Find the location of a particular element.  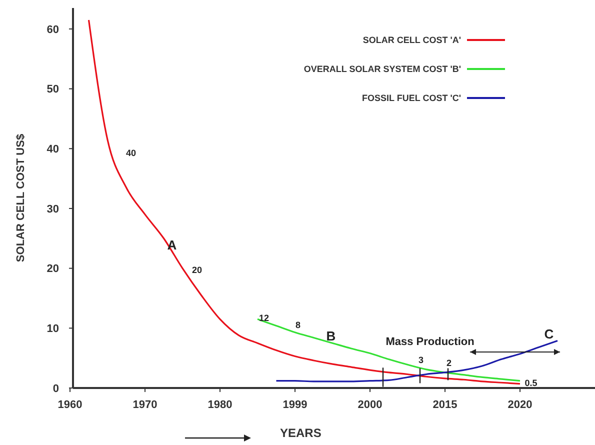

x-tick-label: 1970 is located at coordinates (145, 405).